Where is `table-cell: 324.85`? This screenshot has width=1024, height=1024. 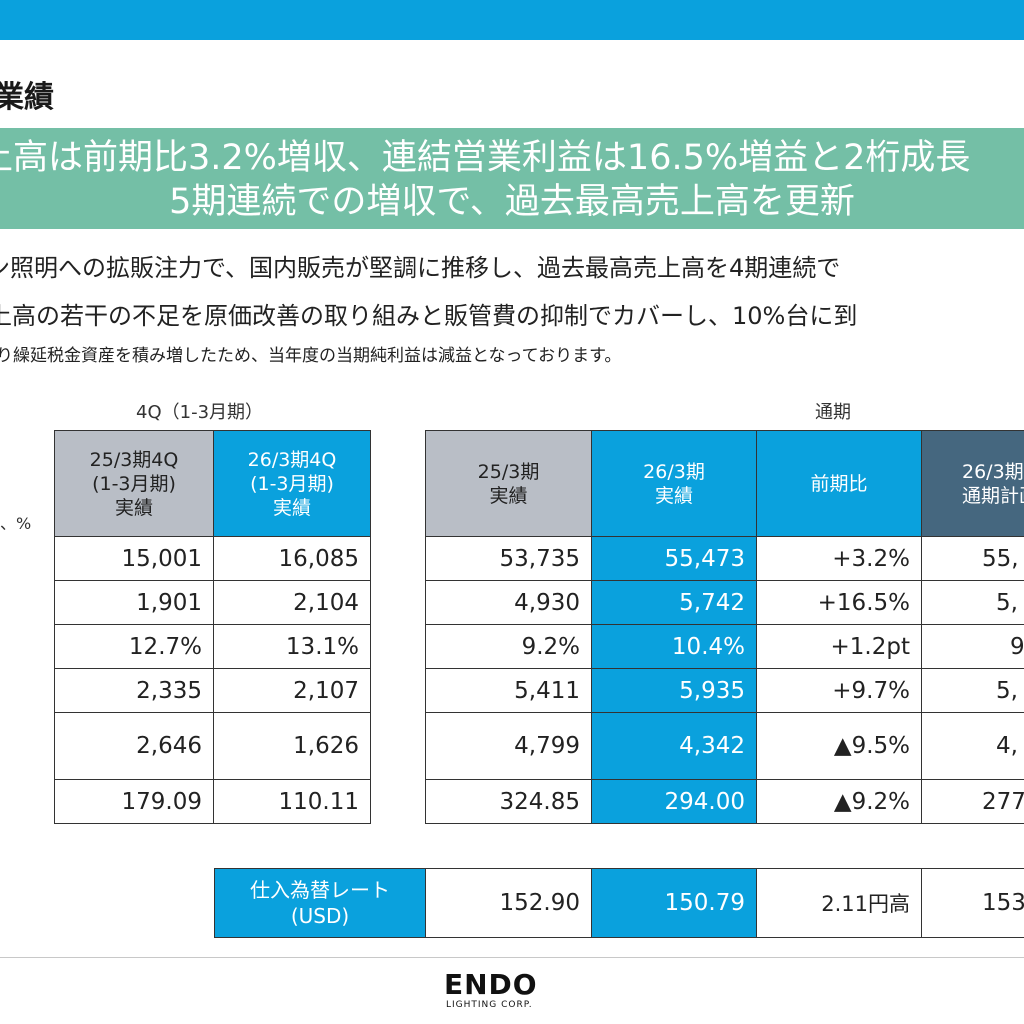
table-cell: 324.85 is located at coordinates (508, 801).